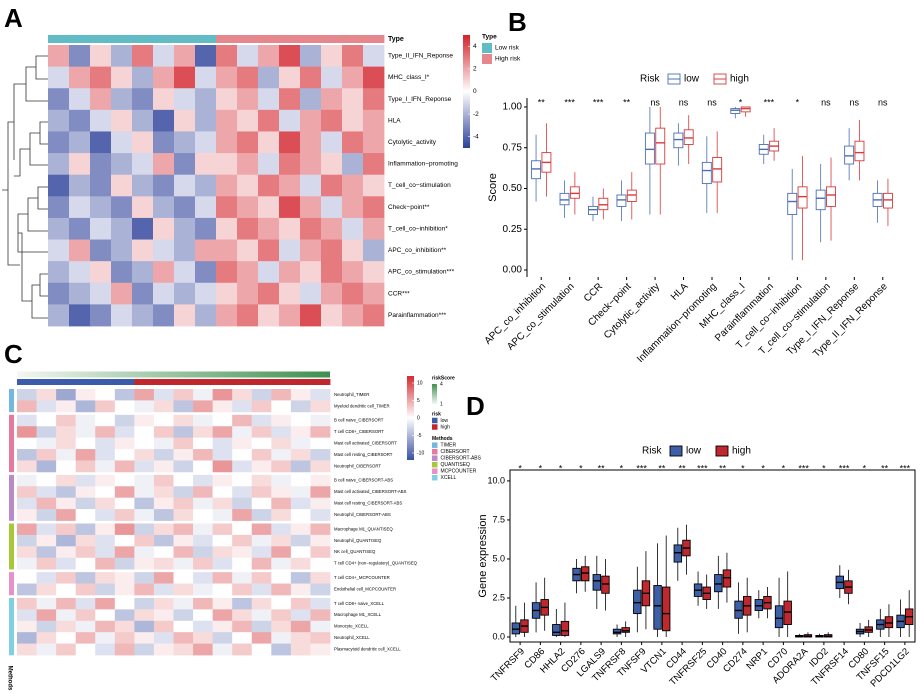  What do you see at coordinates (722, 451) in the screenshot?
I see `legend-swatch` at bounding box center [722, 451].